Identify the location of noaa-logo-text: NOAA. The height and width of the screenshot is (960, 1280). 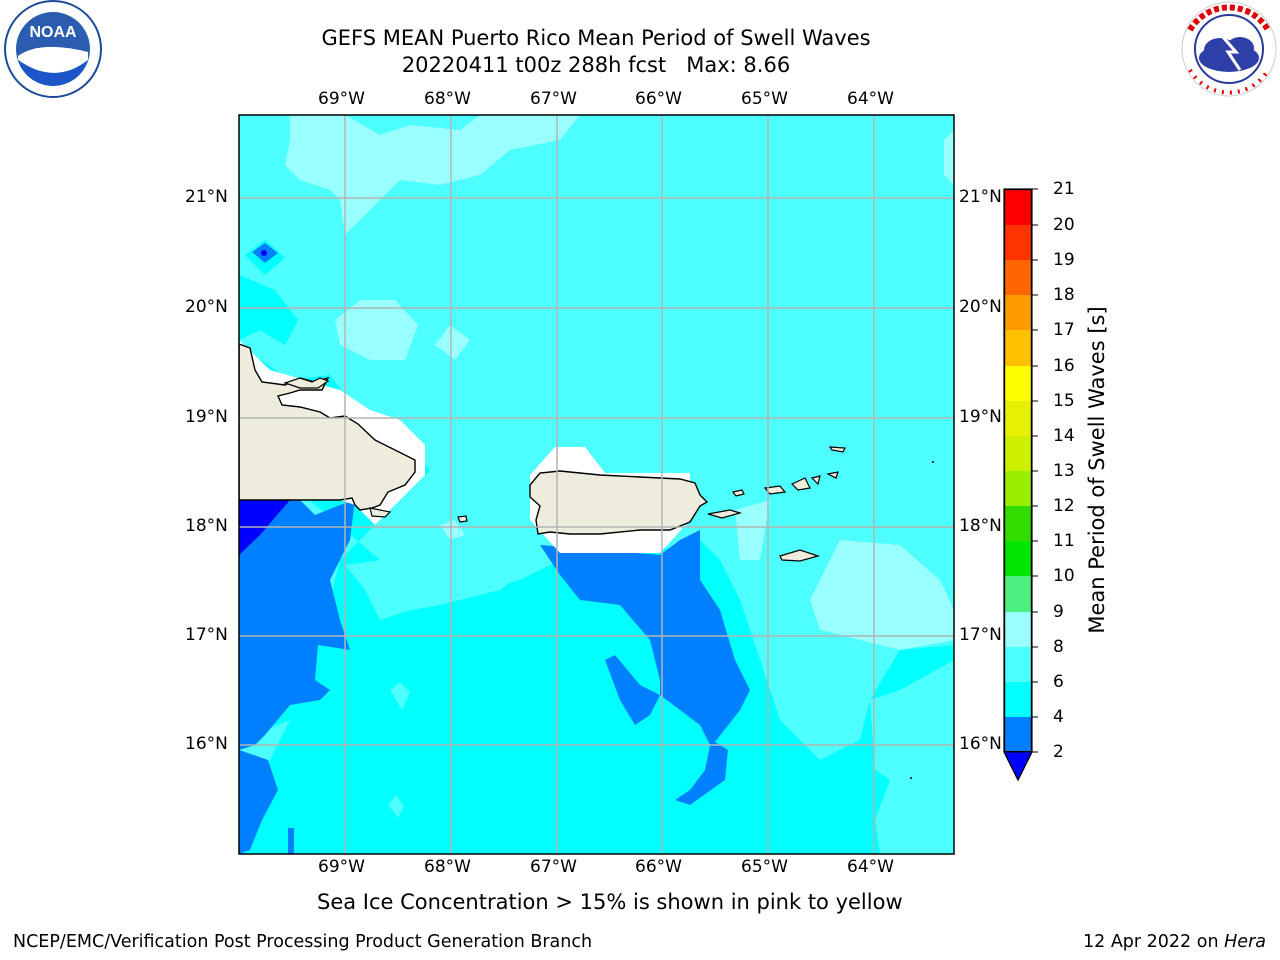
(53, 32).